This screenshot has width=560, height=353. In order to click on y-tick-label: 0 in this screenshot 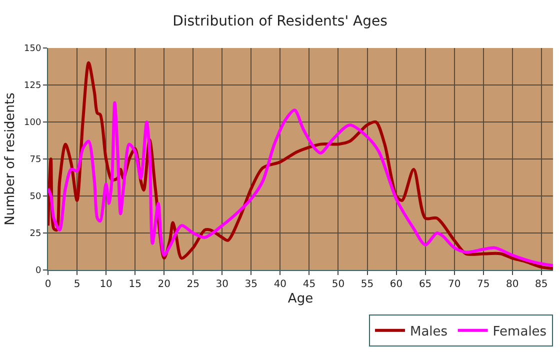, I will do `click(38, 271)`.